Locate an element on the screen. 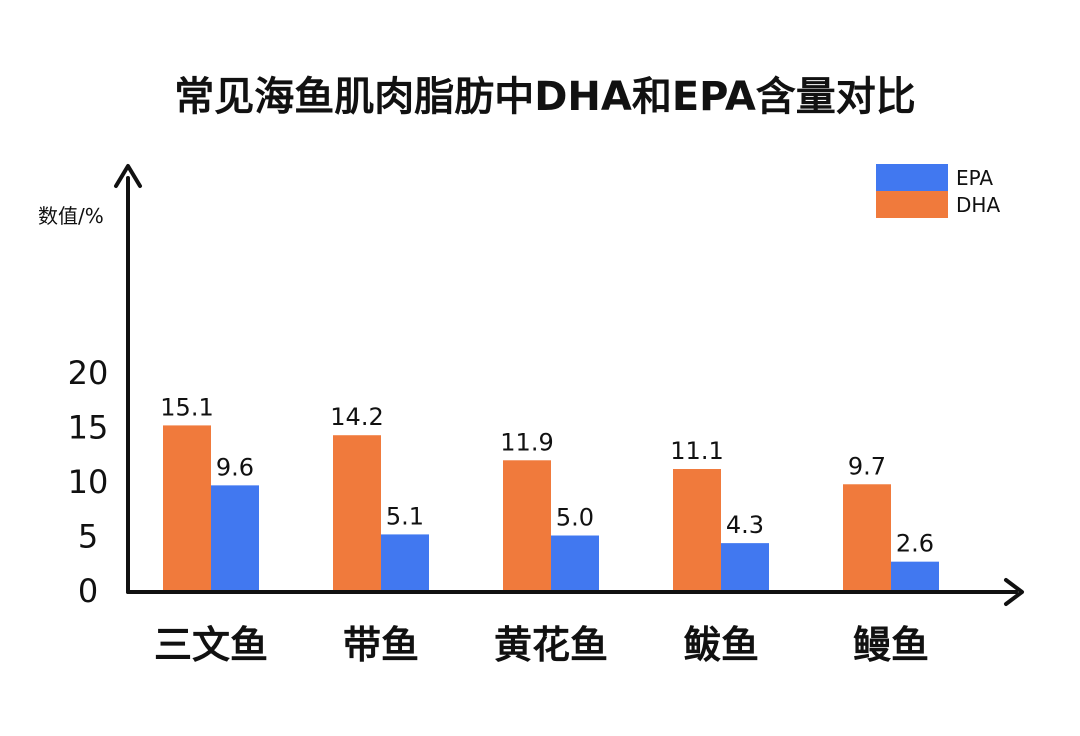 The width and height of the screenshot is (1080, 736). y-tick-label: 20 is located at coordinates (88, 373).